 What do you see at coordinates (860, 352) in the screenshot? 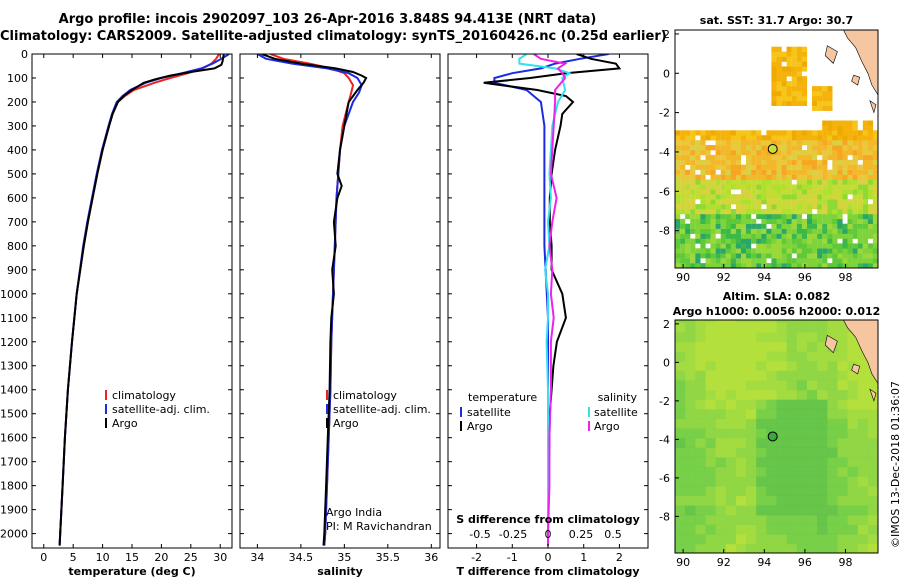
I see `sumatra-land` at bounding box center [860, 352].